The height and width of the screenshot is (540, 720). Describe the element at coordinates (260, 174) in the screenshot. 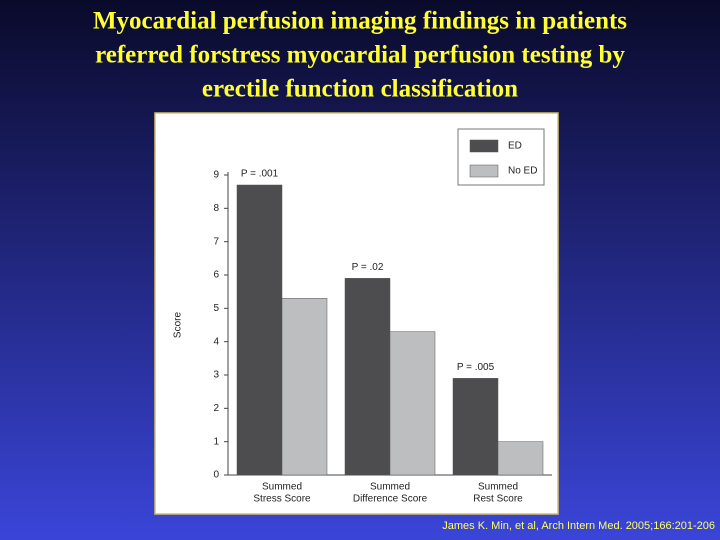

I see `annotation: P = .001` at that location.